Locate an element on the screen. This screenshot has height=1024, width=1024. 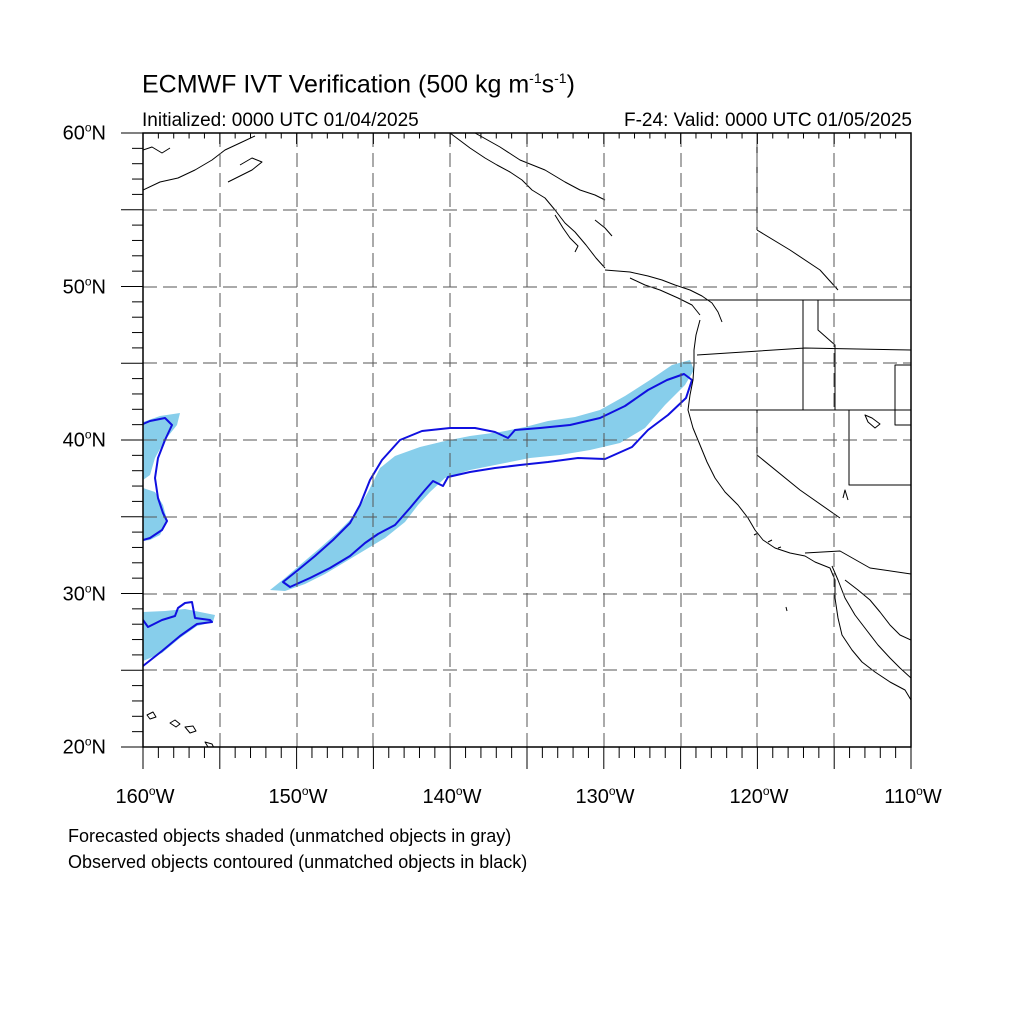
lon-label-150w: 150oW is located at coordinates (298, 796).